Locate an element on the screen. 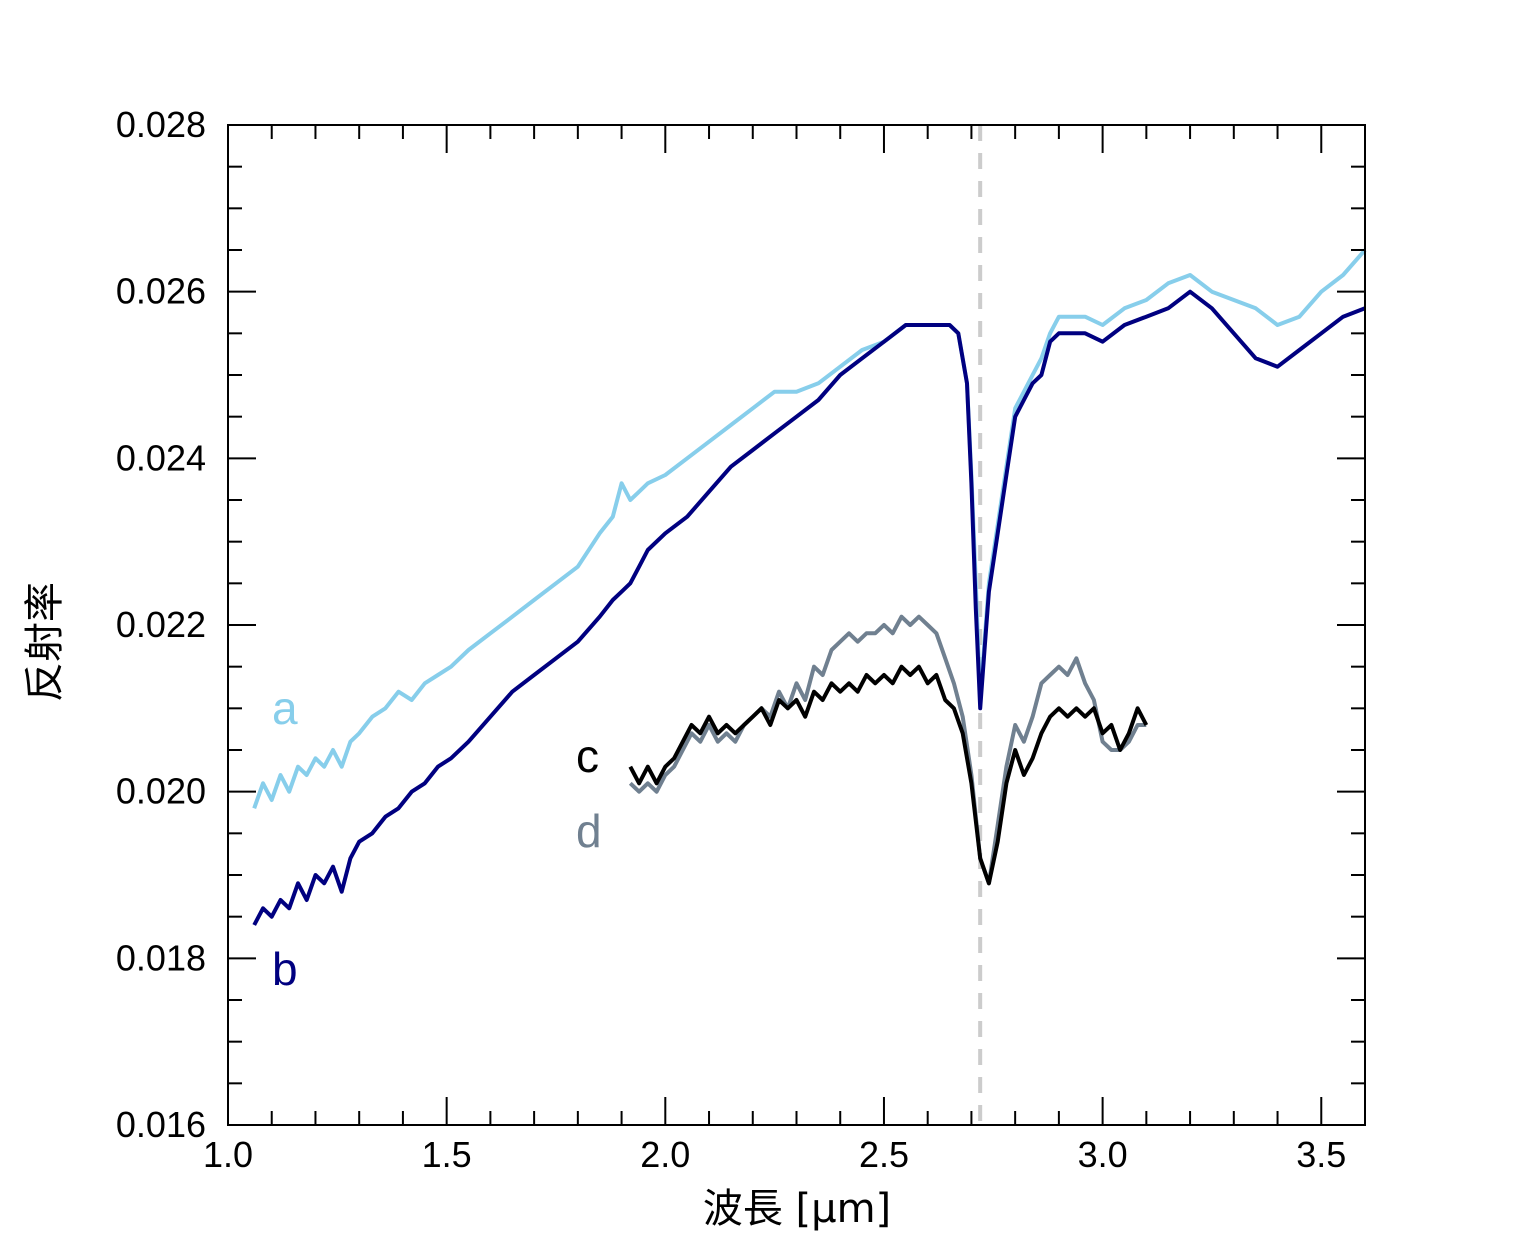 The width and height of the screenshot is (1518, 1250). x-tick-label: 2.5 is located at coordinates (884, 1154).